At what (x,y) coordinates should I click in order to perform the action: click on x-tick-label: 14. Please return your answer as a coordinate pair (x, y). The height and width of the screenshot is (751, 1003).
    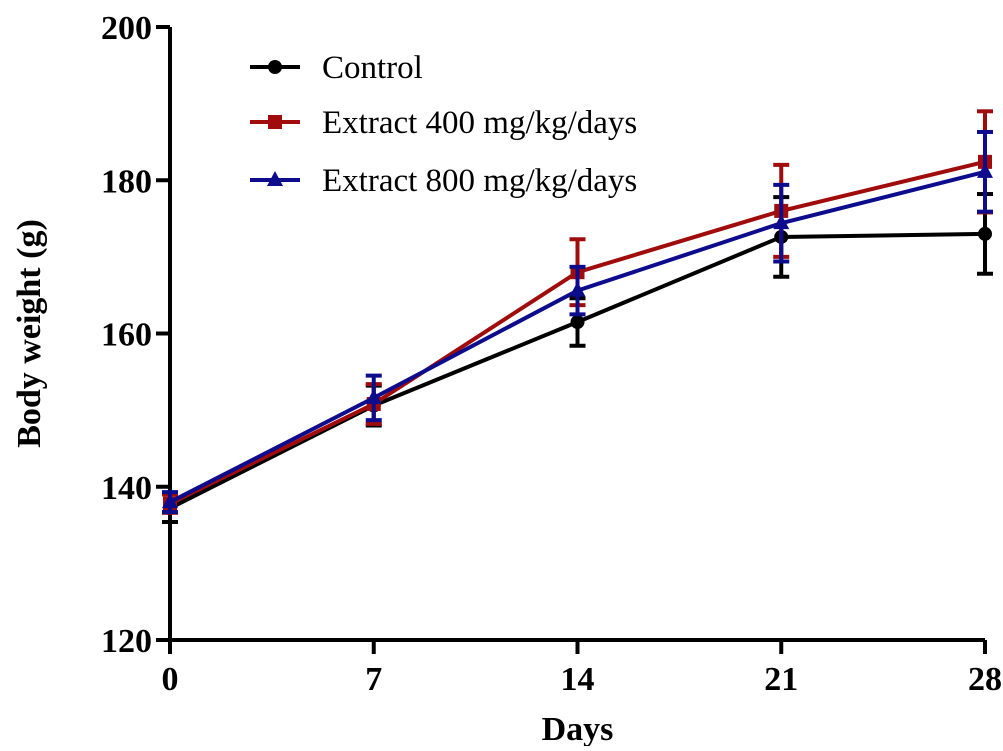
    Looking at the image, I should click on (578, 679).